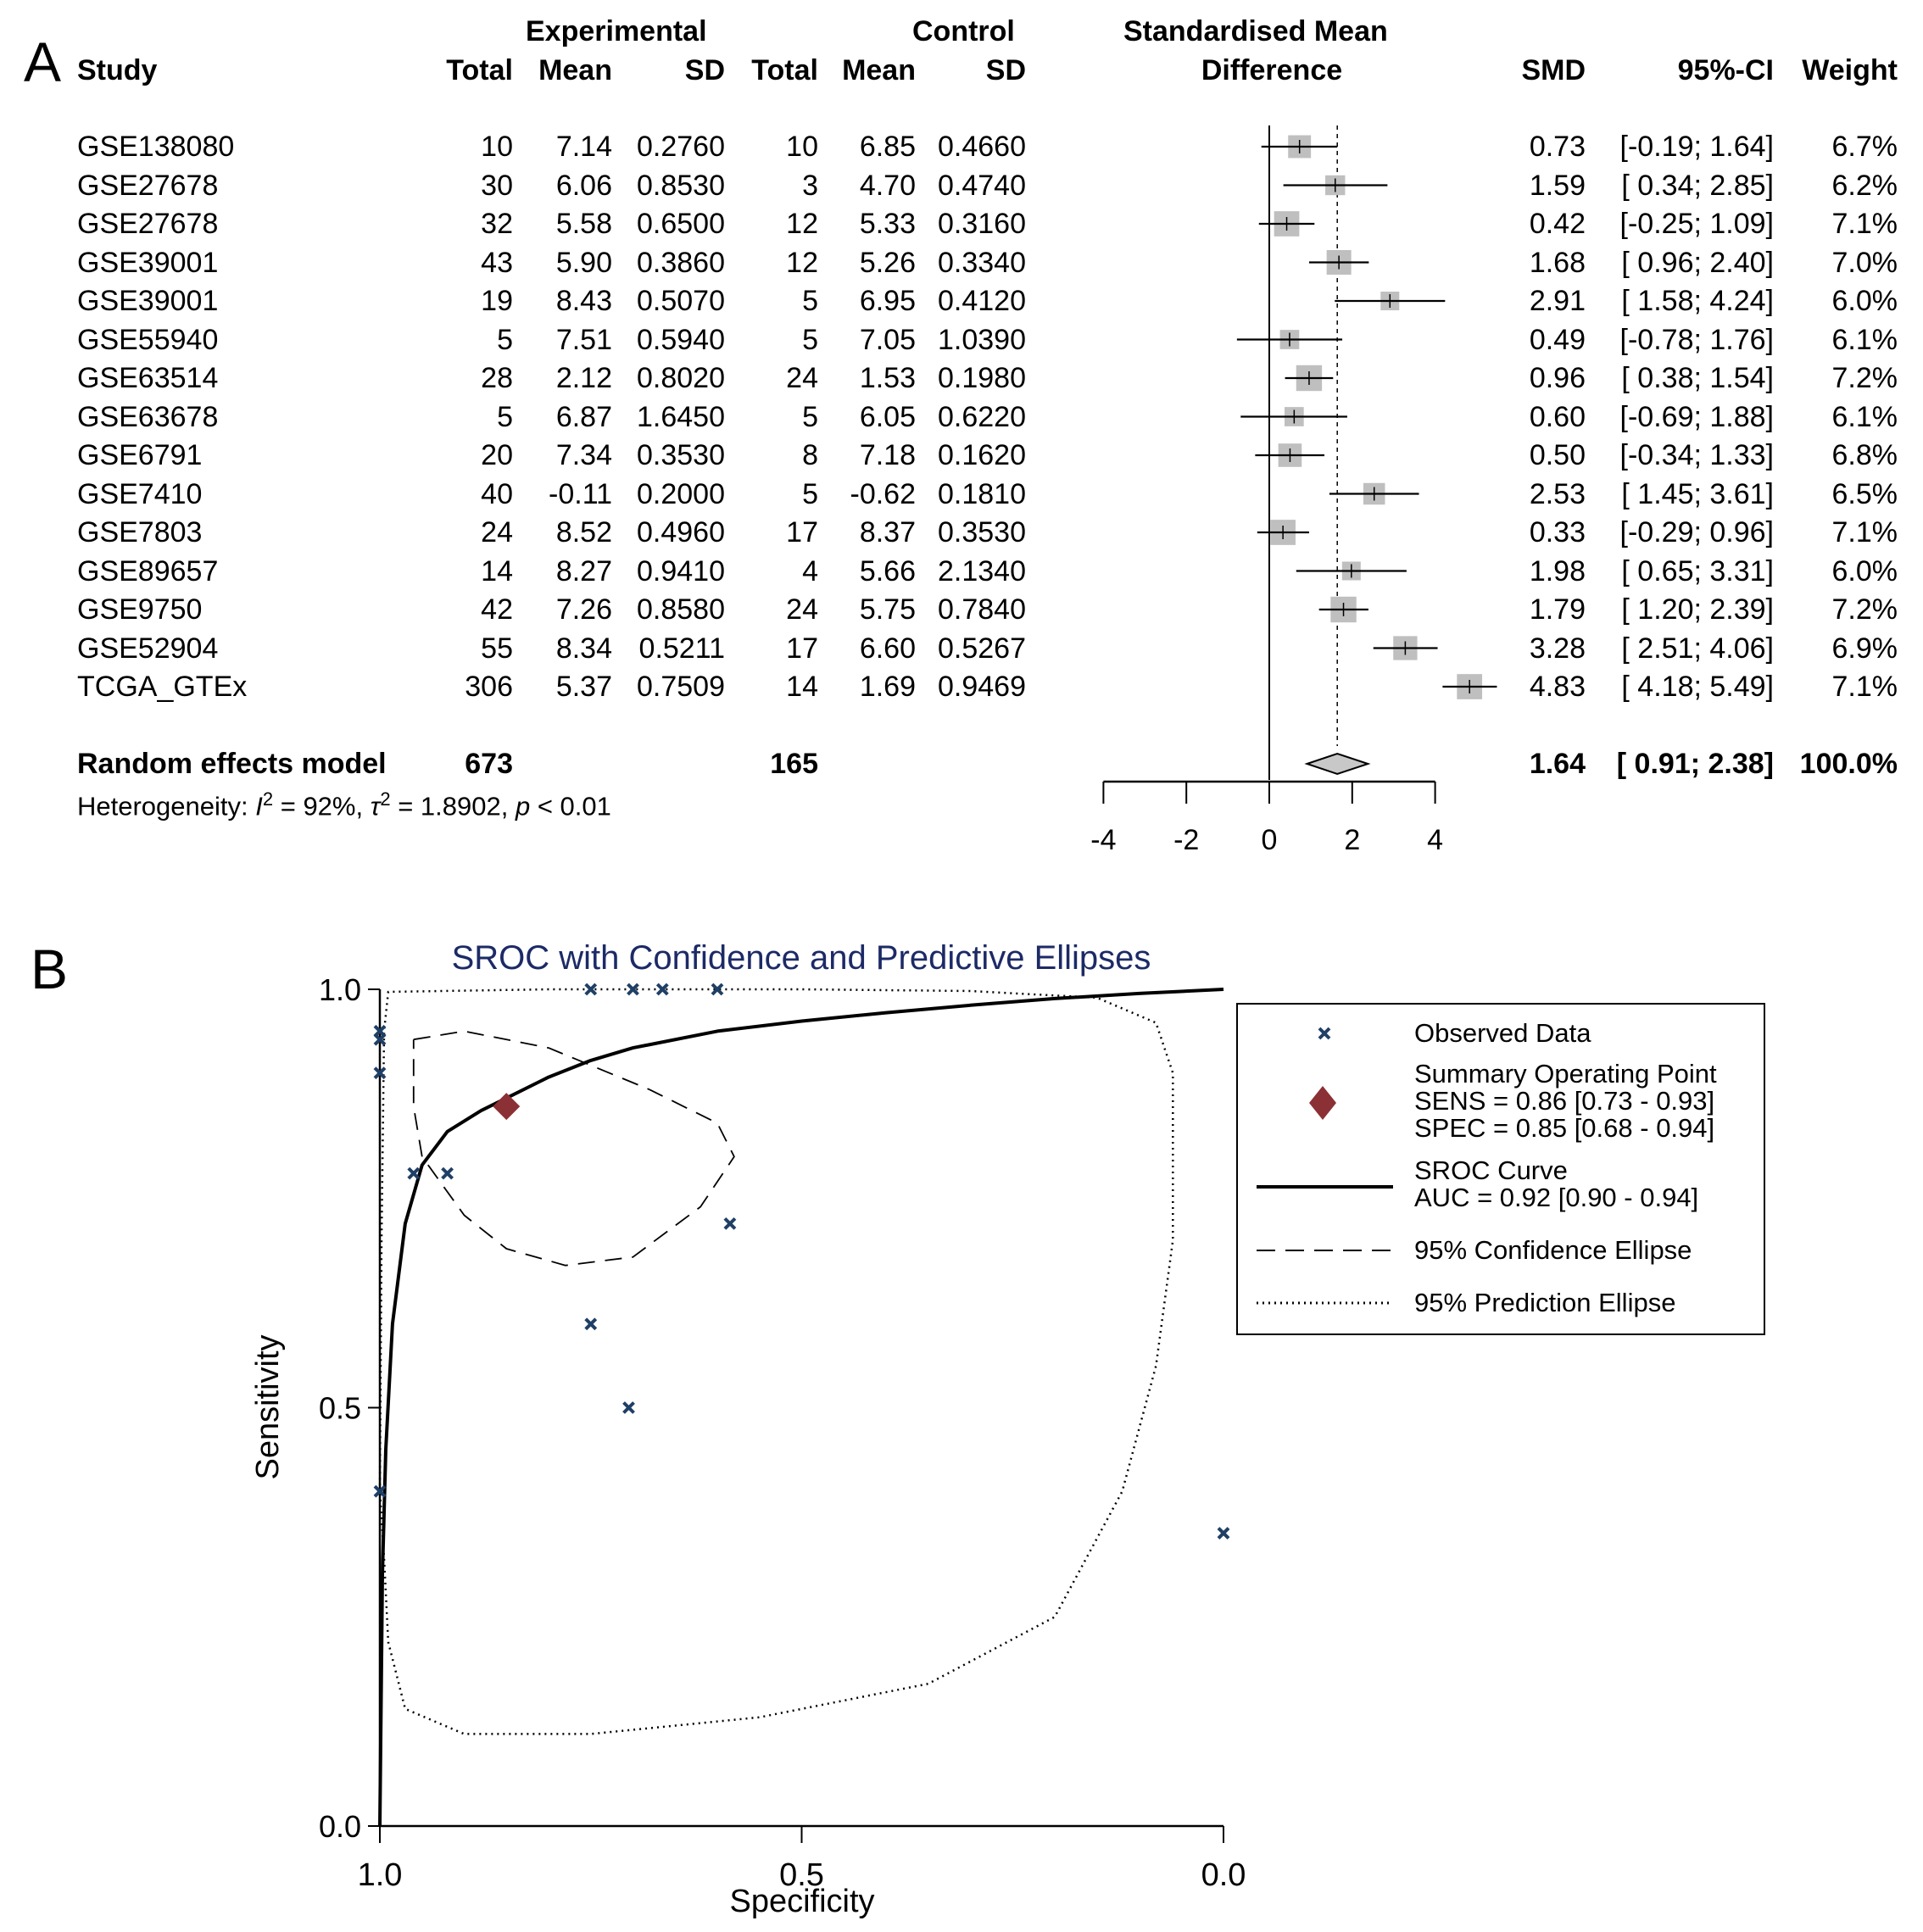 The width and height of the screenshot is (1923, 1932). What do you see at coordinates (489, 764) in the screenshot?
I see `pooled-exp-total: 673` at bounding box center [489, 764].